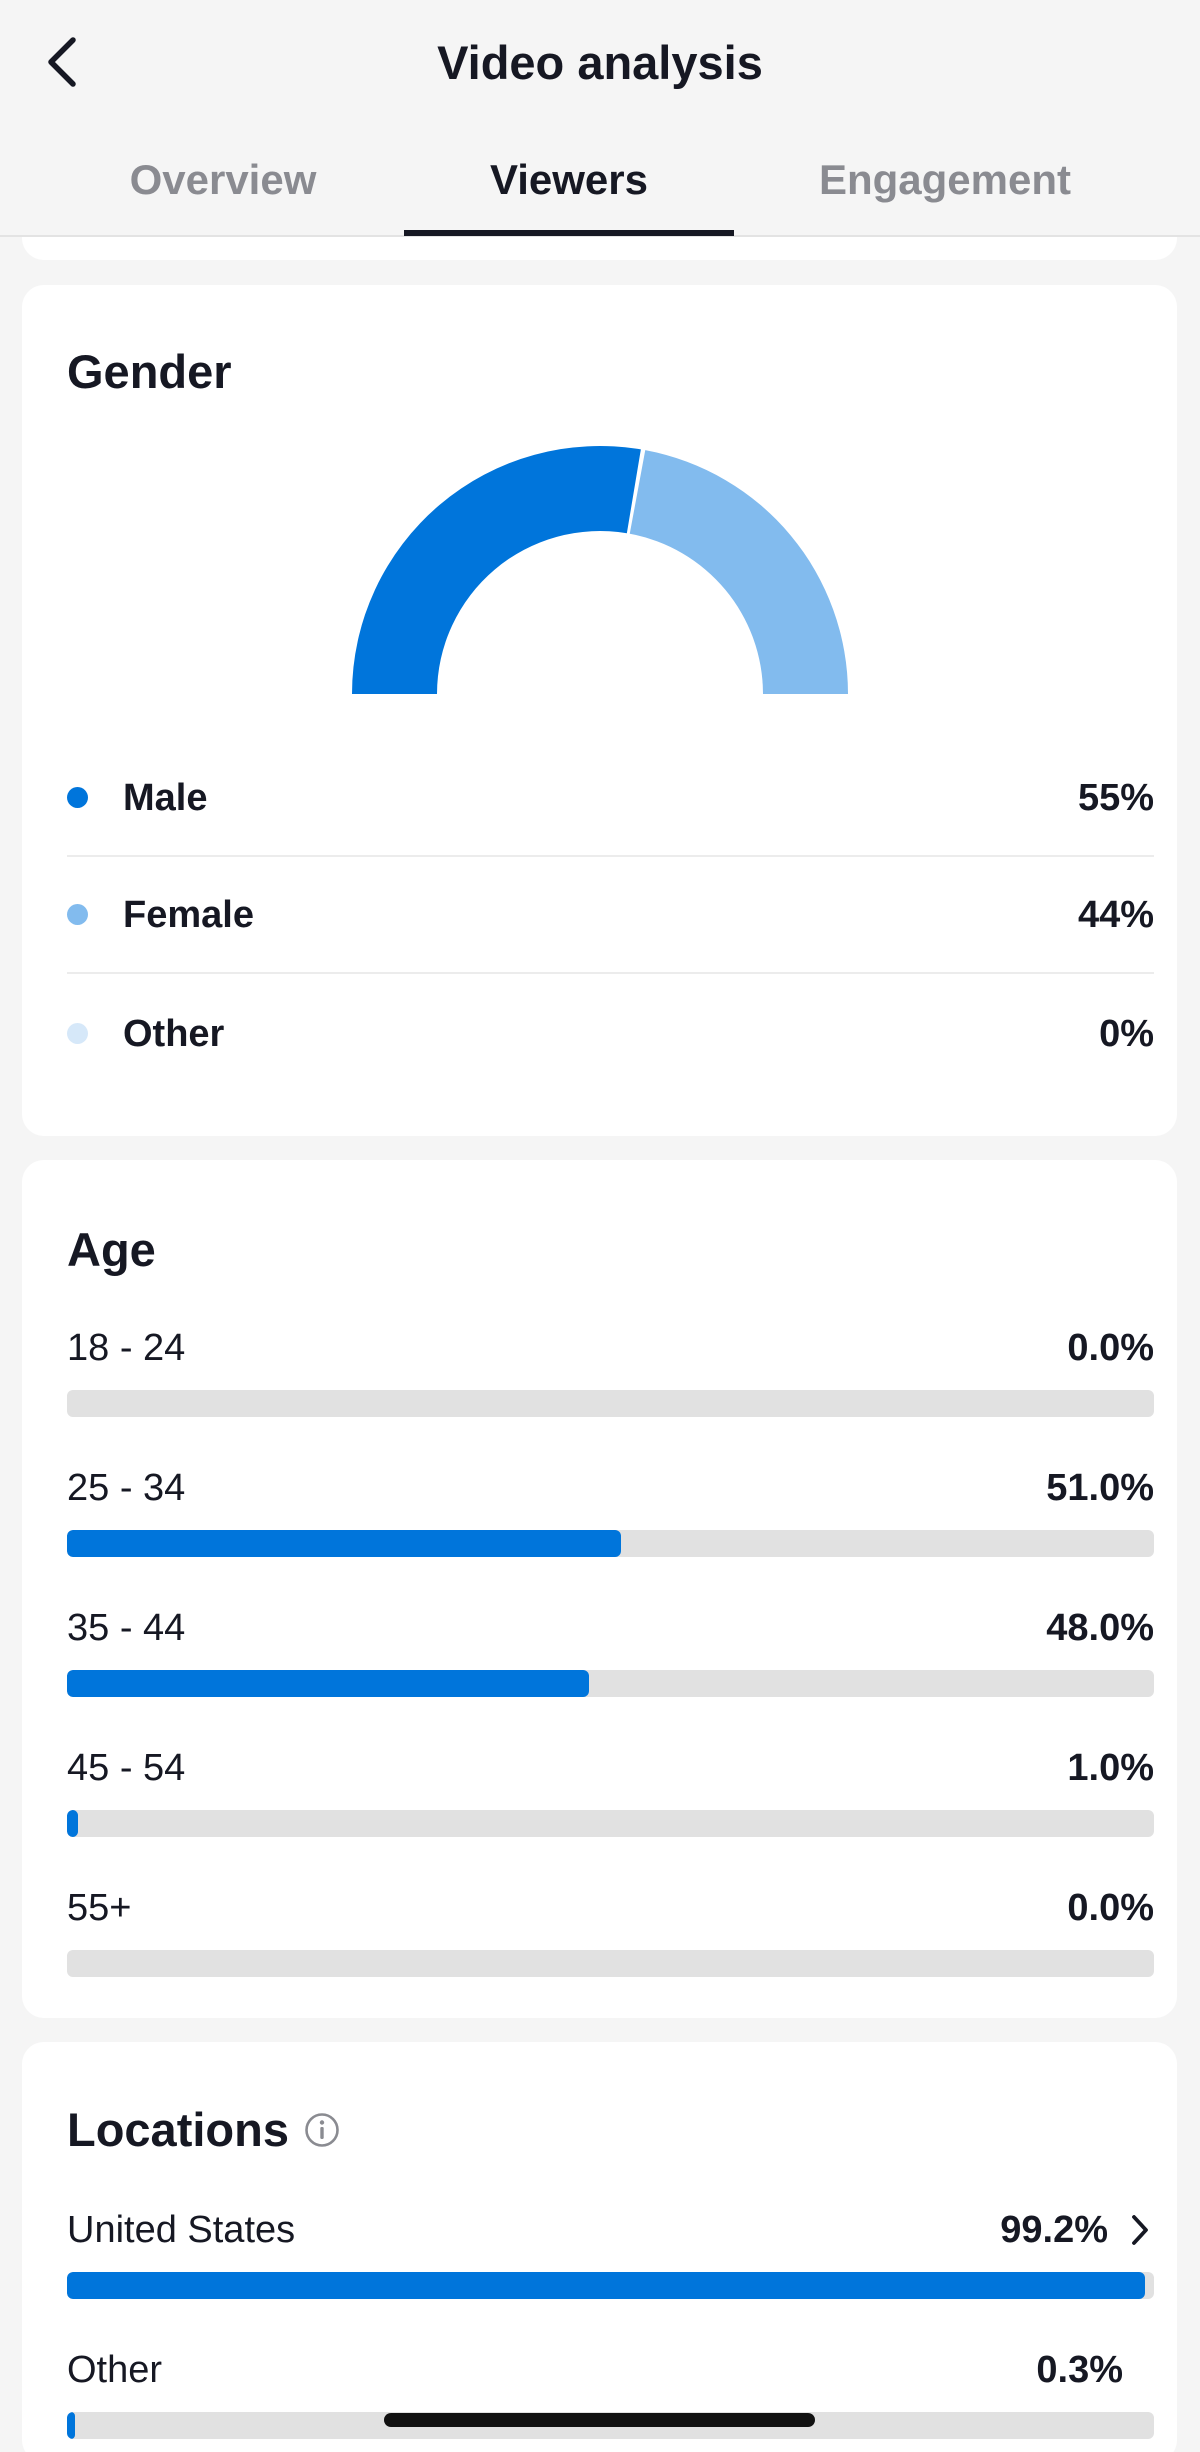 The width and height of the screenshot is (1200, 2452). What do you see at coordinates (1100, 1488) in the screenshot?
I see `age-value: 51.0%` at bounding box center [1100, 1488].